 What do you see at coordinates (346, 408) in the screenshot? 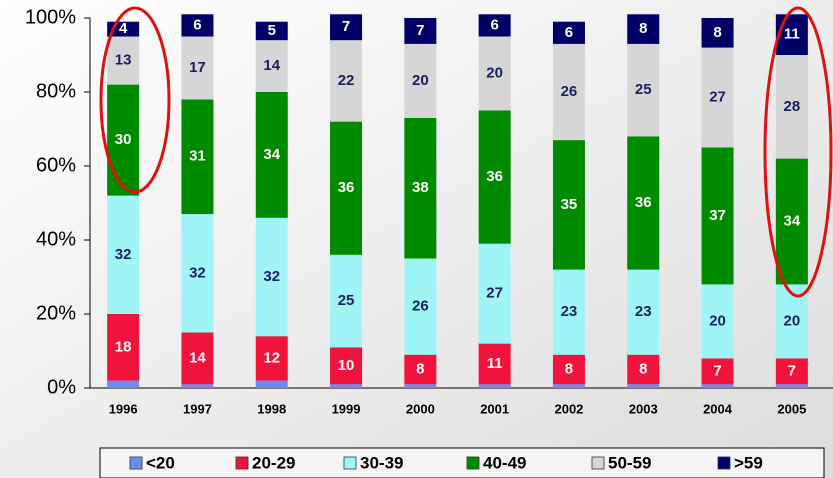
I see `x-tick-label: 1999` at bounding box center [346, 408].